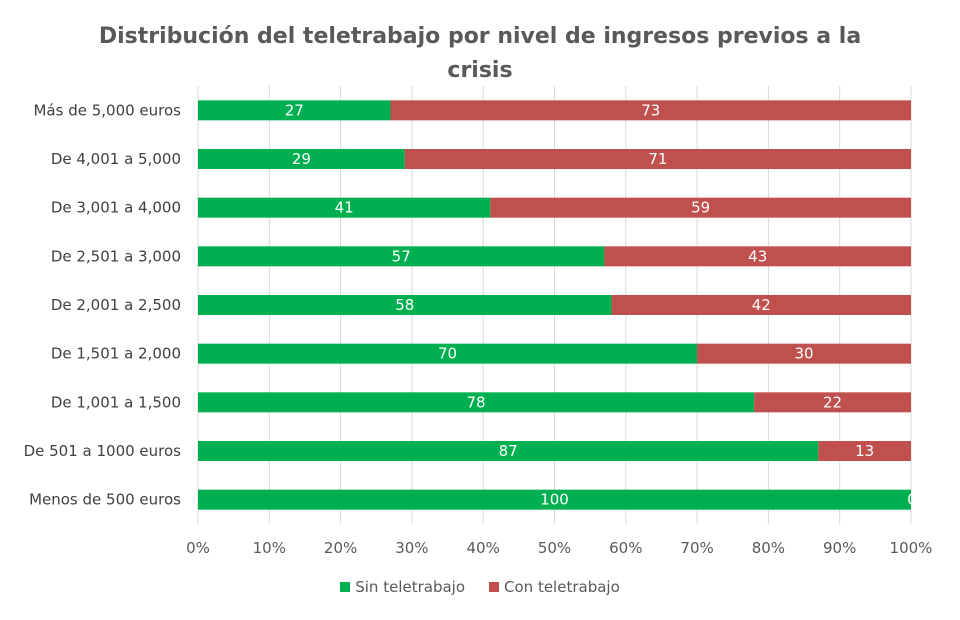 This screenshot has width=960, height=620. Describe the element at coordinates (480, 587) in the screenshot. I see `legend: Sin teletrabajo Con teletrabajo` at that location.